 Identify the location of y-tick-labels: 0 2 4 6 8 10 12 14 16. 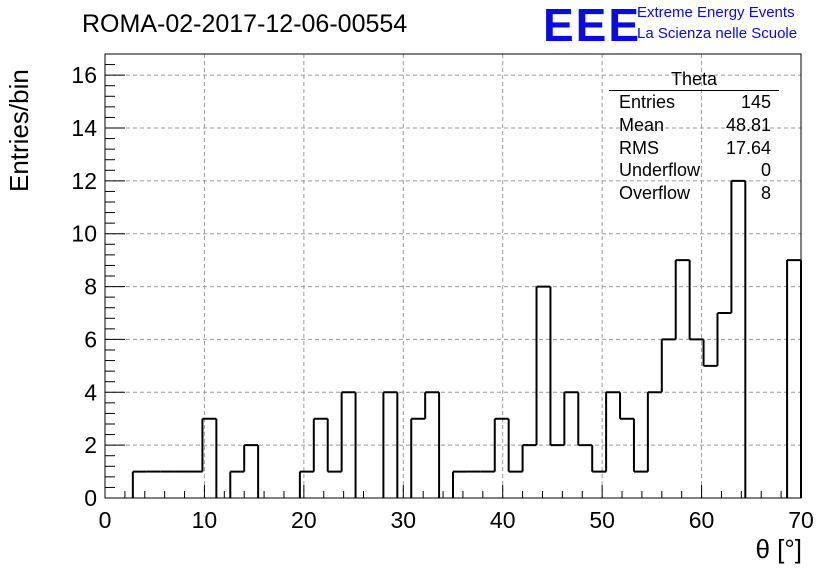
(84, 286).